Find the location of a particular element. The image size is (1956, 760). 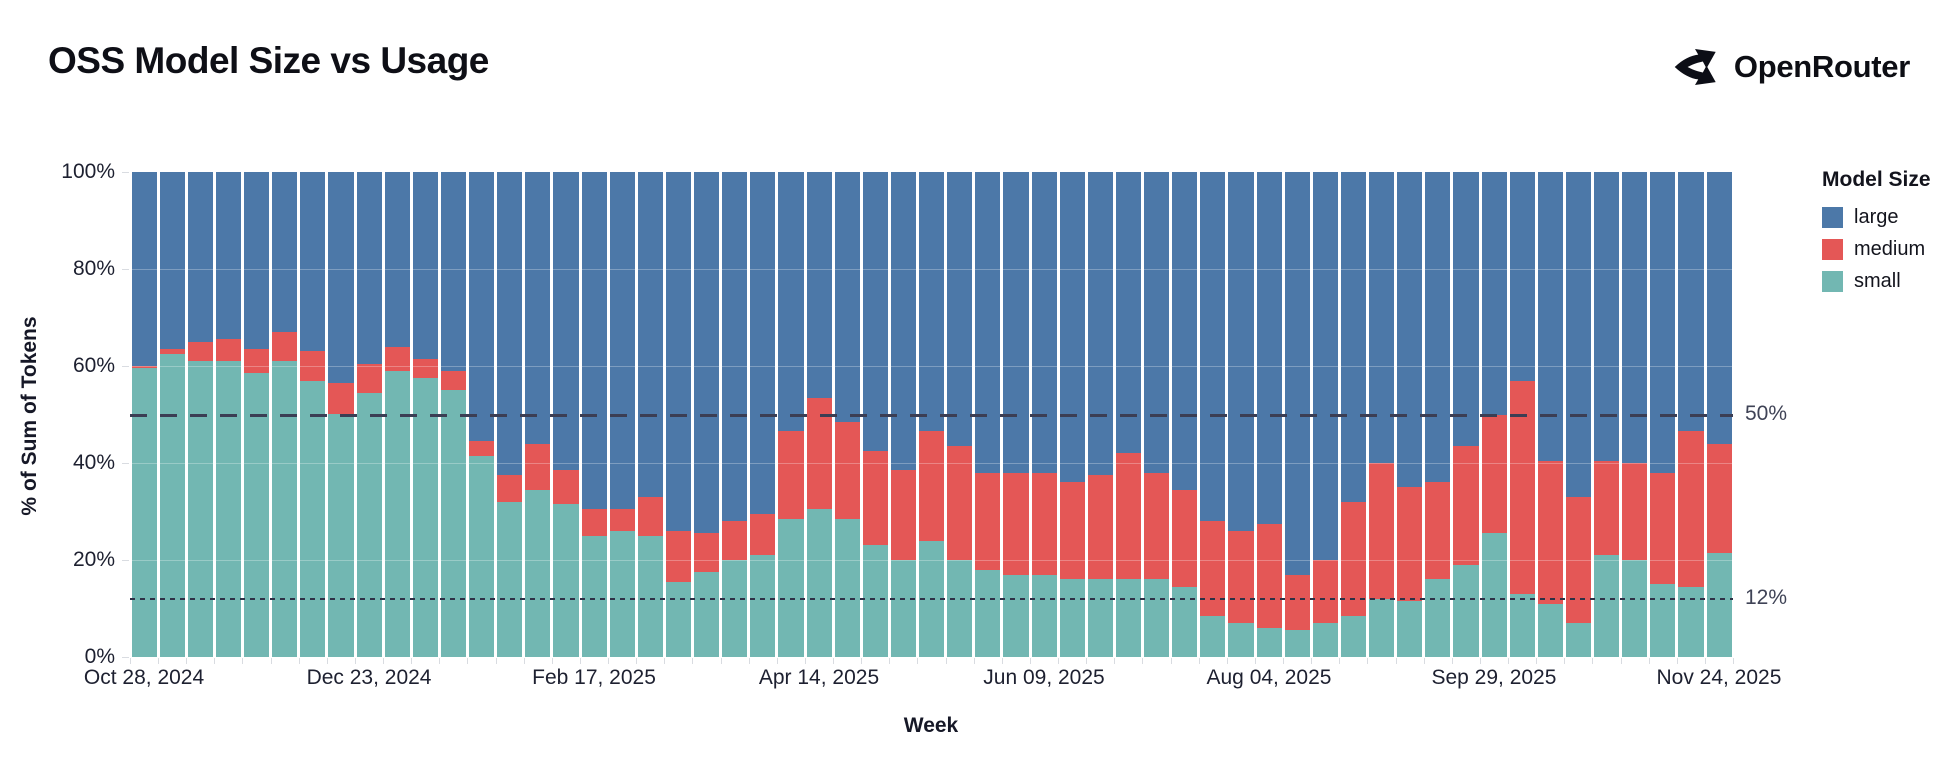

brand-link: OpenRouter is located at coordinates (1791, 67).